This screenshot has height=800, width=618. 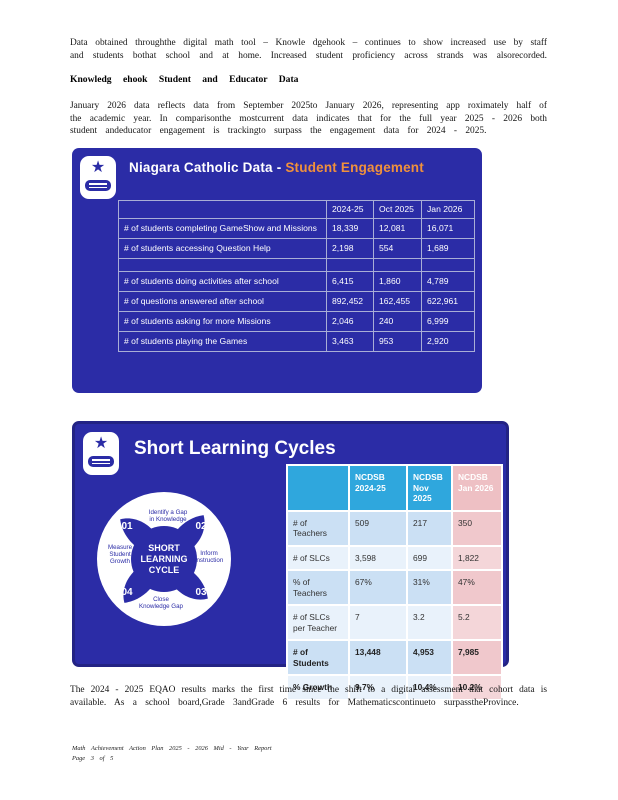 I want to click on column-header: Jan 2026, so click(x=448, y=209).